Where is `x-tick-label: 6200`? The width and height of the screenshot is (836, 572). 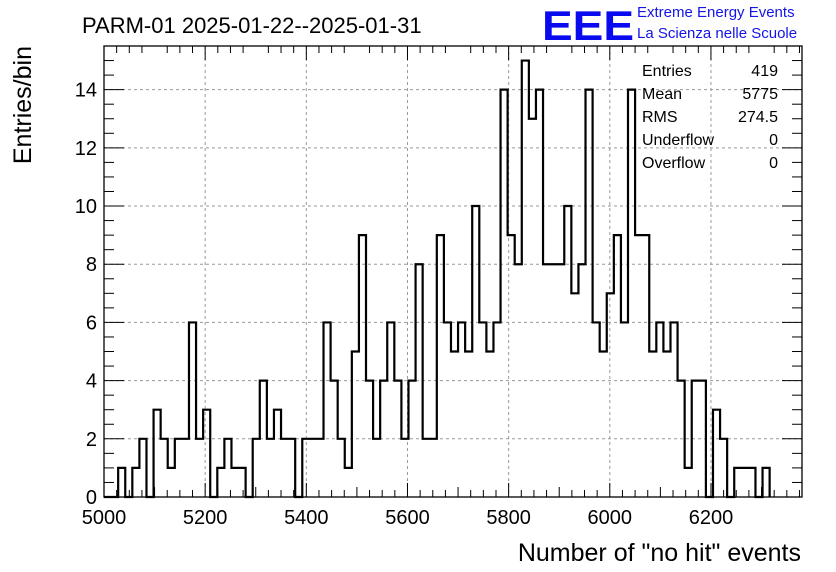
x-tick-label: 6200 is located at coordinates (711, 518).